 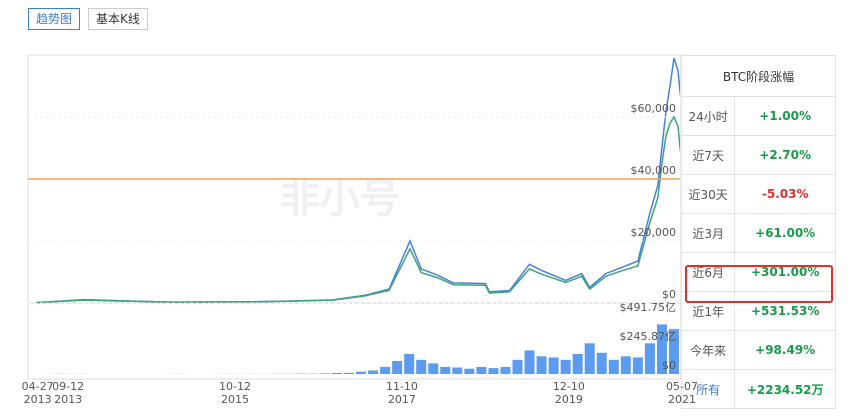 I want to click on x-tick-label: 05-07 2021, so click(x=682, y=393).